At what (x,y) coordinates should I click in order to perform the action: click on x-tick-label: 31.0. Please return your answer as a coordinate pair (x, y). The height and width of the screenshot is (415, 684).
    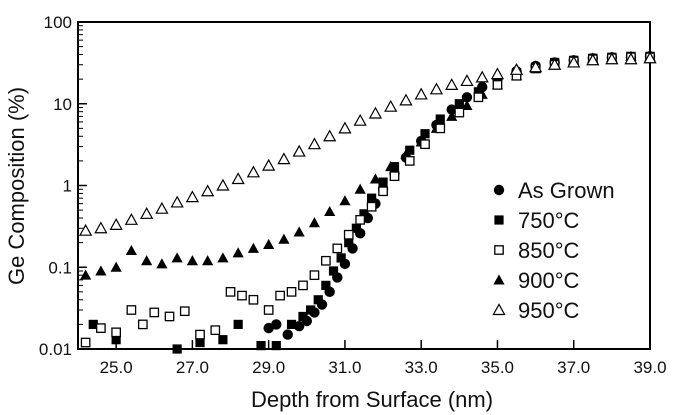
    Looking at the image, I should click on (344, 367).